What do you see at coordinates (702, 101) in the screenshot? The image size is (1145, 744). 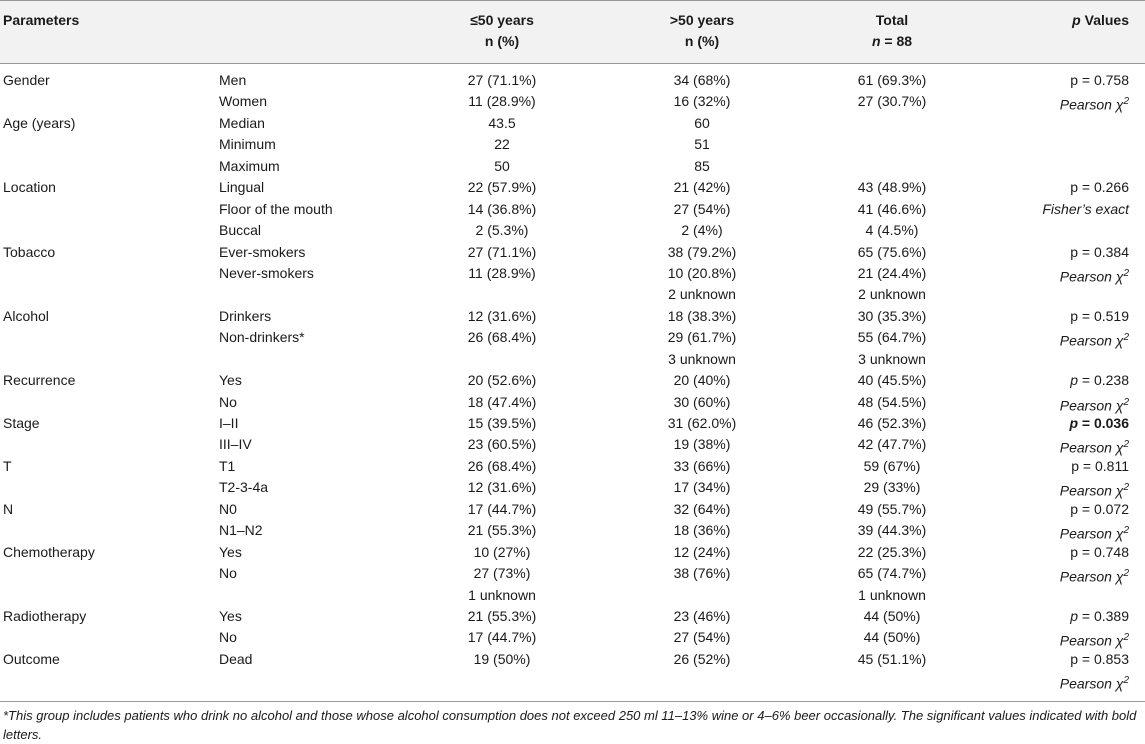 I see `row-value-old: 16 (32%)` at bounding box center [702, 101].